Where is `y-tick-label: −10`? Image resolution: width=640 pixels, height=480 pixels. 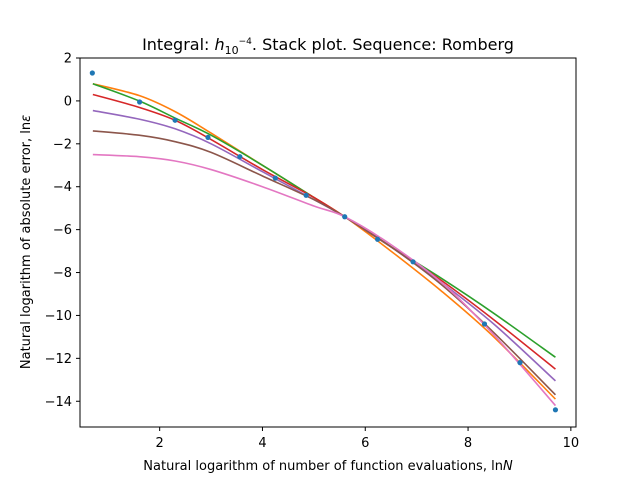 y-tick-label: −10 is located at coordinates (58, 316).